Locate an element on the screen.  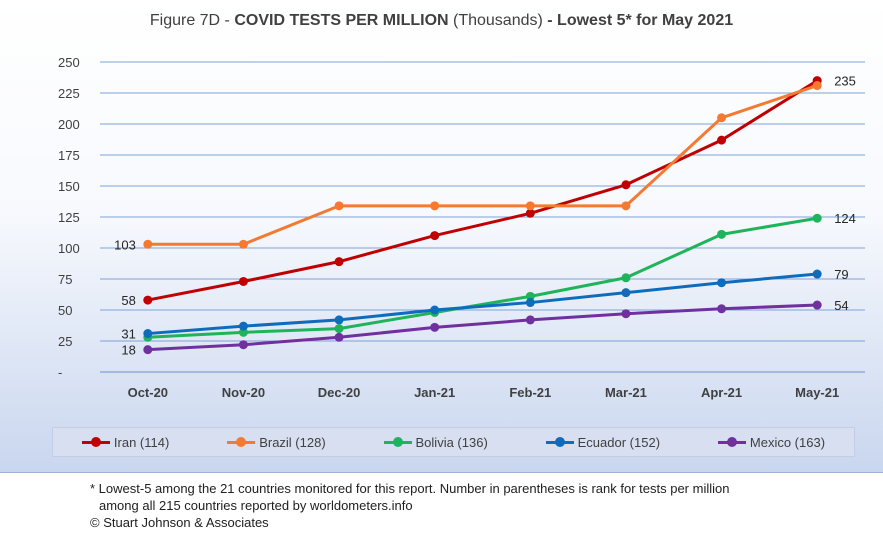
title-bold-main: COVID TESTS PER MILLION is located at coordinates (341, 20).